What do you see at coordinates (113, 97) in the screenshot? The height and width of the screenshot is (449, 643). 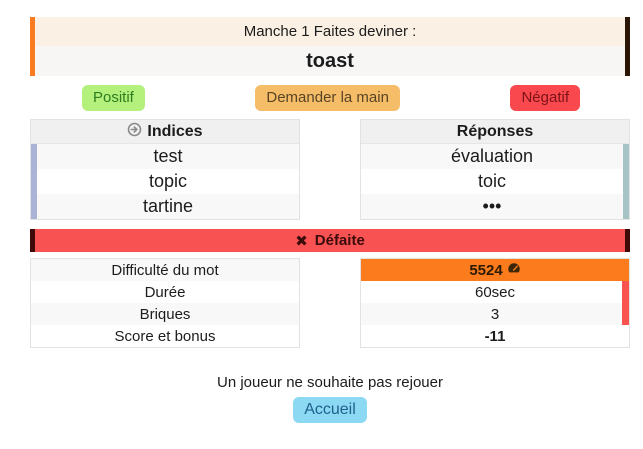 I see `positive-button: Positif` at bounding box center [113, 97].